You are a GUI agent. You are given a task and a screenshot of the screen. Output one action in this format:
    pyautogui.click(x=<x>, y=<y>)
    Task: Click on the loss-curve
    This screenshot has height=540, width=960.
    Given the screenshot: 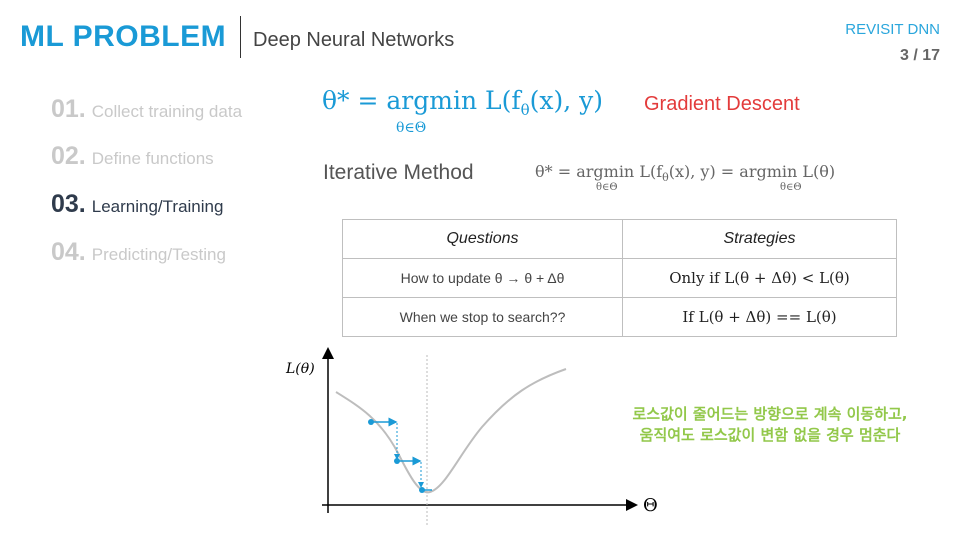 What is the action you would take?
    pyautogui.click(x=451, y=431)
    